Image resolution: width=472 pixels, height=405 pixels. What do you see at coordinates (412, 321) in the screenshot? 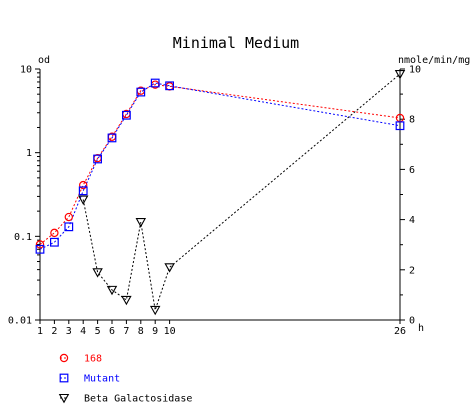
I see `right-tick-label: 0` at bounding box center [412, 321].